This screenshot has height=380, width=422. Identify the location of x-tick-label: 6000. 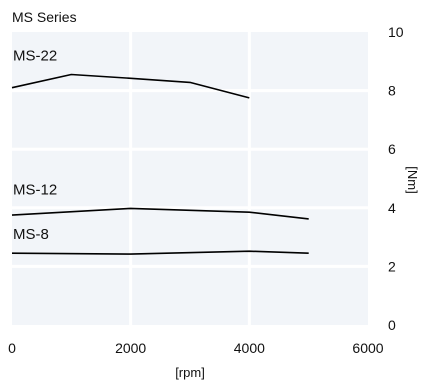
(367, 348).